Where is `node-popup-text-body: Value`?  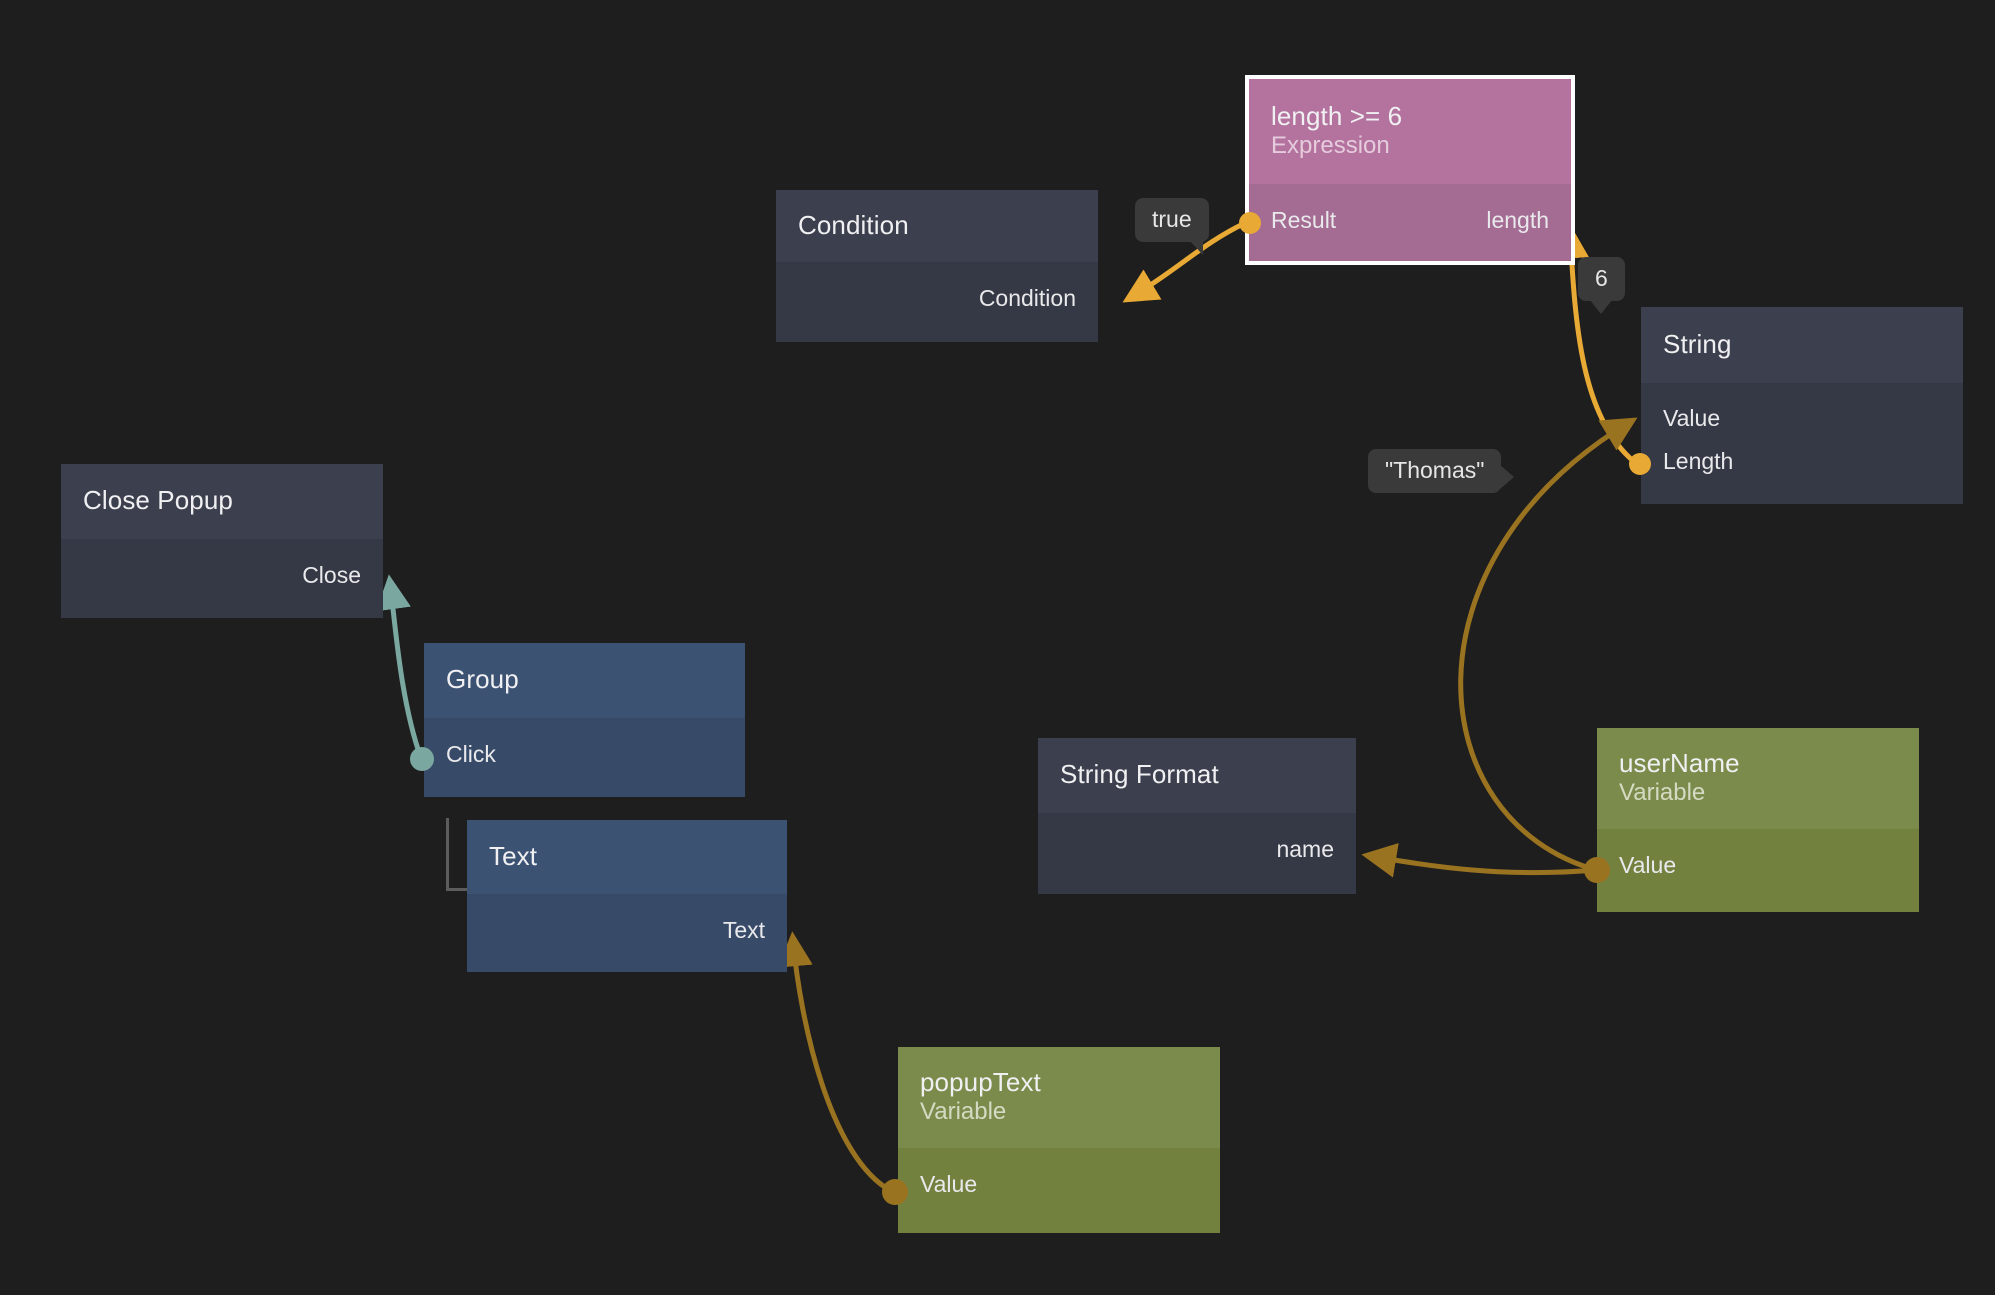 node-popup-text-body: Value is located at coordinates (1059, 1190).